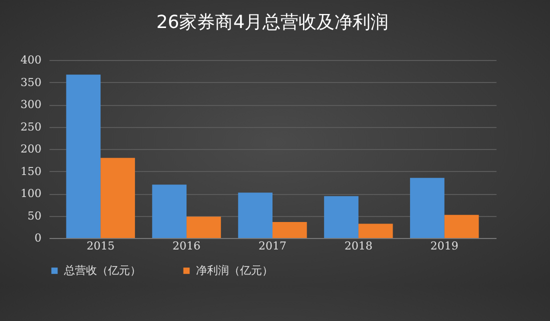 The width and height of the screenshot is (550, 321). Describe the element at coordinates (31, 82) in the screenshot. I see `y-tick-label: 350` at that location.